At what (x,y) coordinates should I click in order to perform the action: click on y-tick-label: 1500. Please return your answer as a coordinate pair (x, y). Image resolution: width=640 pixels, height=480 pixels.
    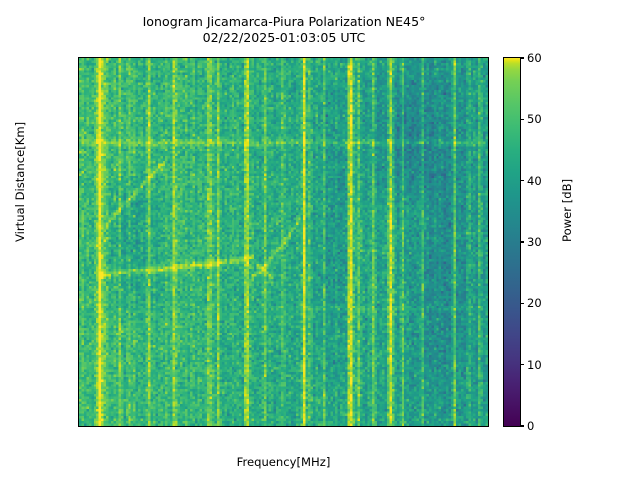
    Looking at the image, I should click on (78, 242).